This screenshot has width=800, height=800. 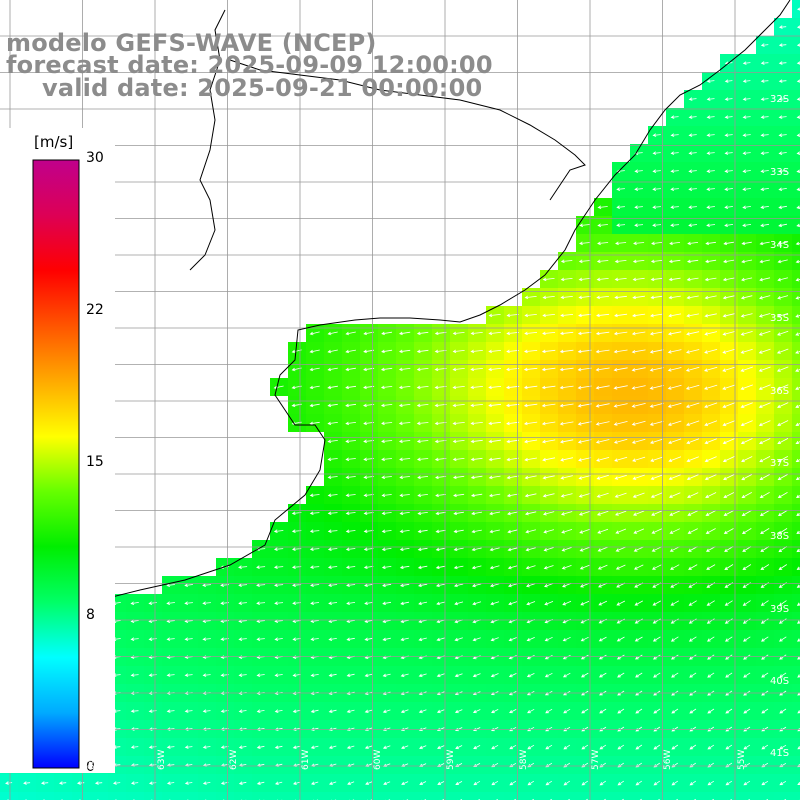 I want to click on lat-label: 32S, so click(x=780, y=99).